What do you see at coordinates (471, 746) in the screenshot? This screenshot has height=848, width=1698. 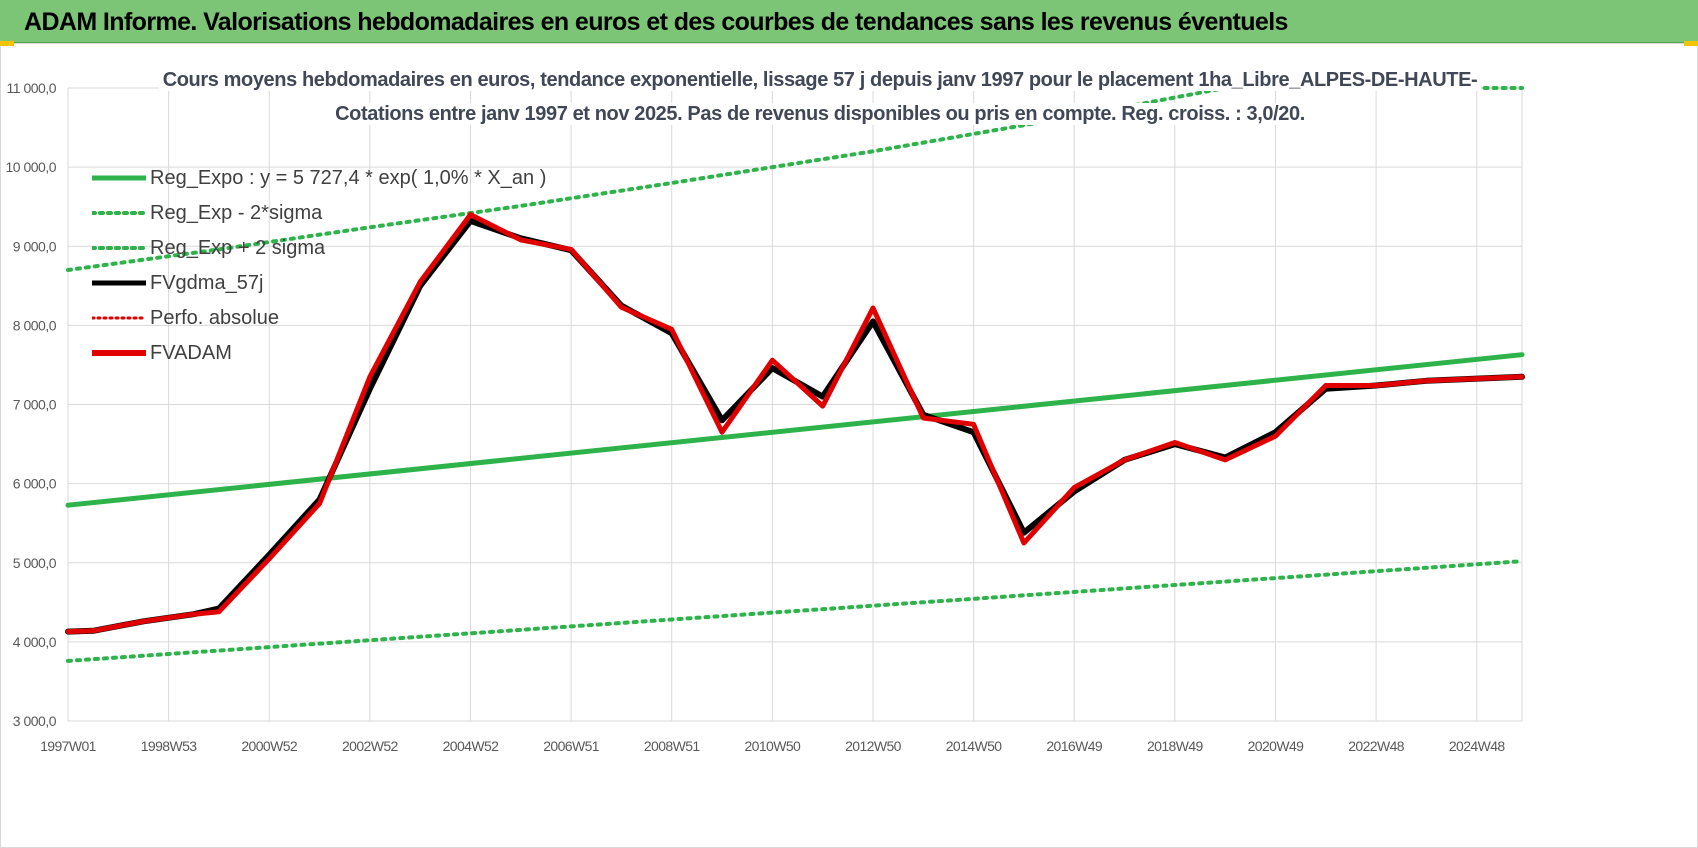 I see `x-tick-label: 2004W52` at bounding box center [471, 746].